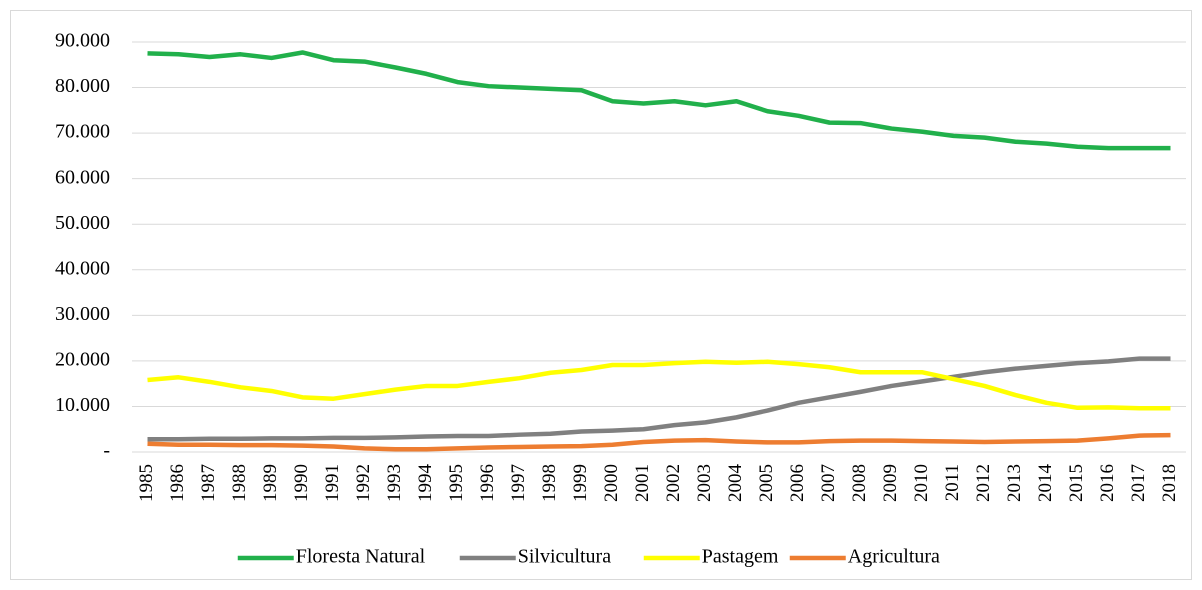 The width and height of the screenshot is (1202, 590). I want to click on legend-label: Silvicultura, so click(564, 557).